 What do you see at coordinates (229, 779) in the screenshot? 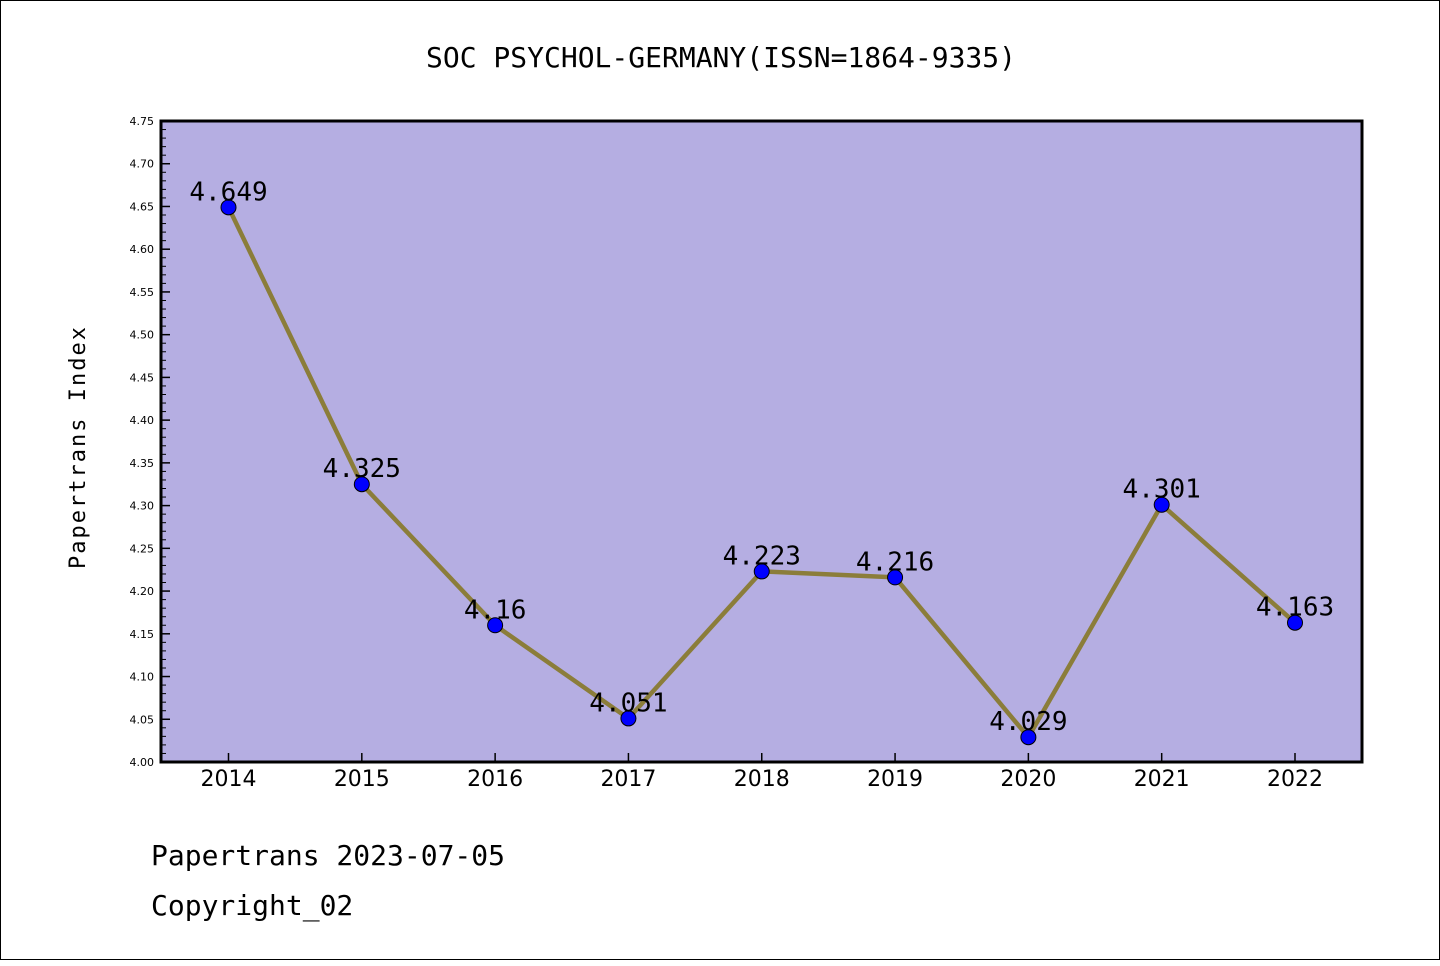
I see `x-tick-label: 2014` at bounding box center [229, 779].